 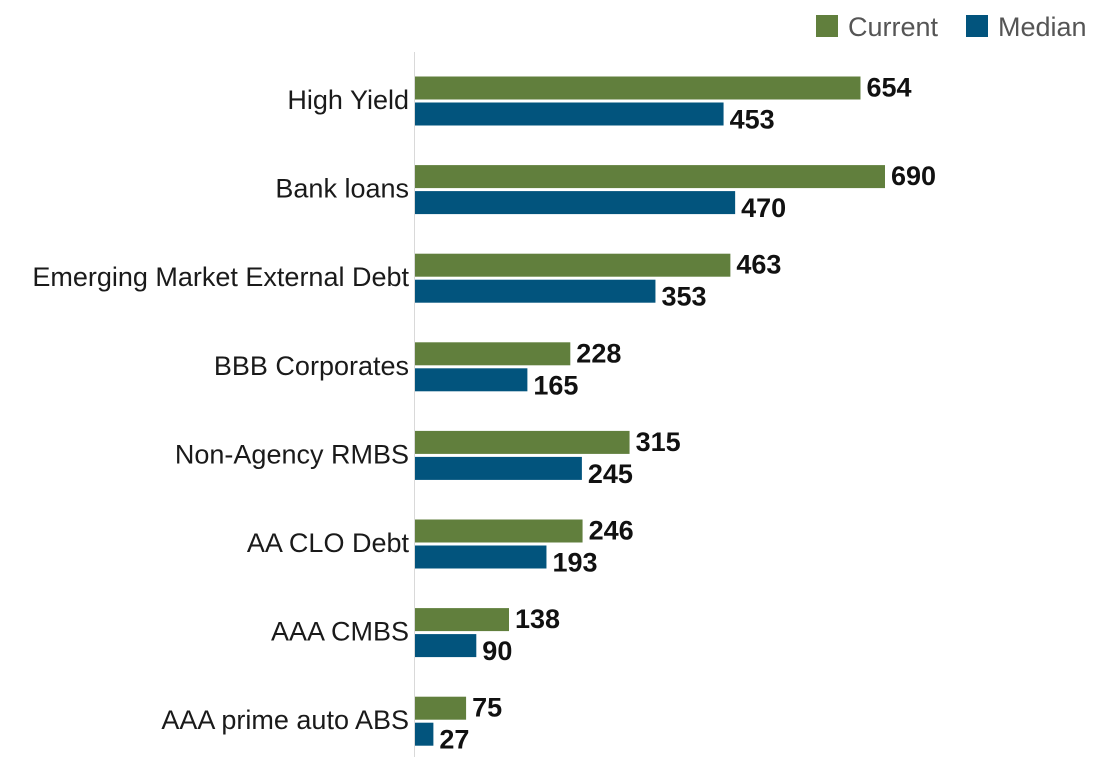 What do you see at coordinates (481, 557) in the screenshot?
I see `bar-median-aa-clo-debt` at bounding box center [481, 557].